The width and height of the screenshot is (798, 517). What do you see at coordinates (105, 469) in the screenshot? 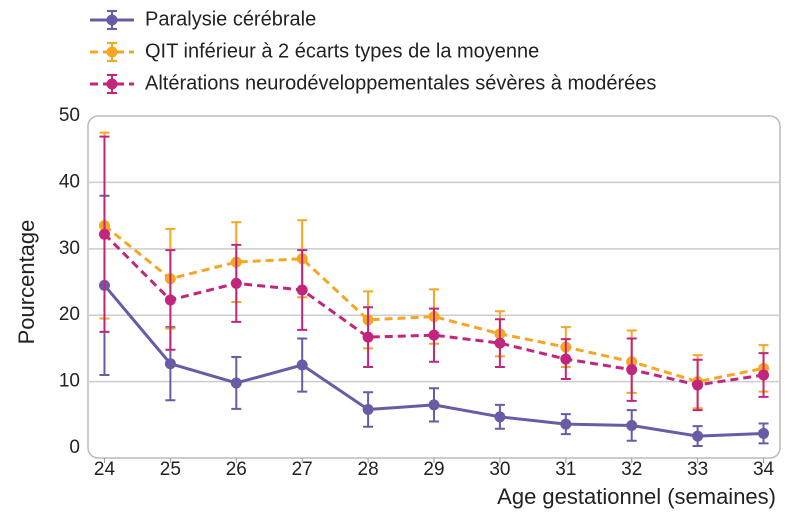
I see `x-tick-label: 24` at bounding box center [105, 469].